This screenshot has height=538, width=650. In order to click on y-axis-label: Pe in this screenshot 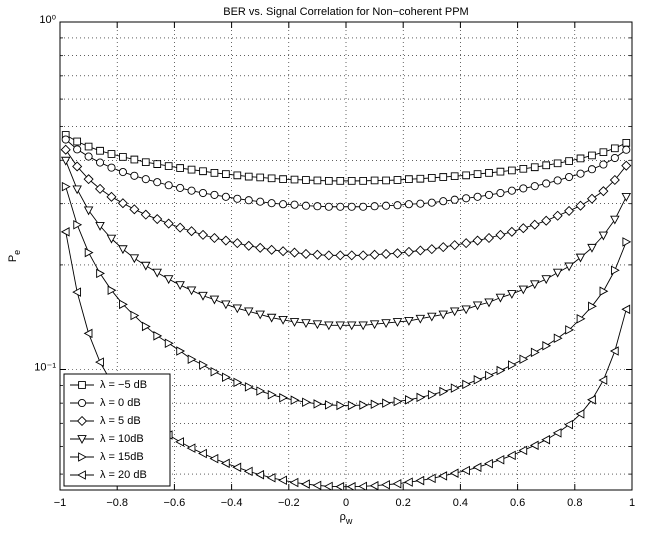, I will do `click(14, 256)`.